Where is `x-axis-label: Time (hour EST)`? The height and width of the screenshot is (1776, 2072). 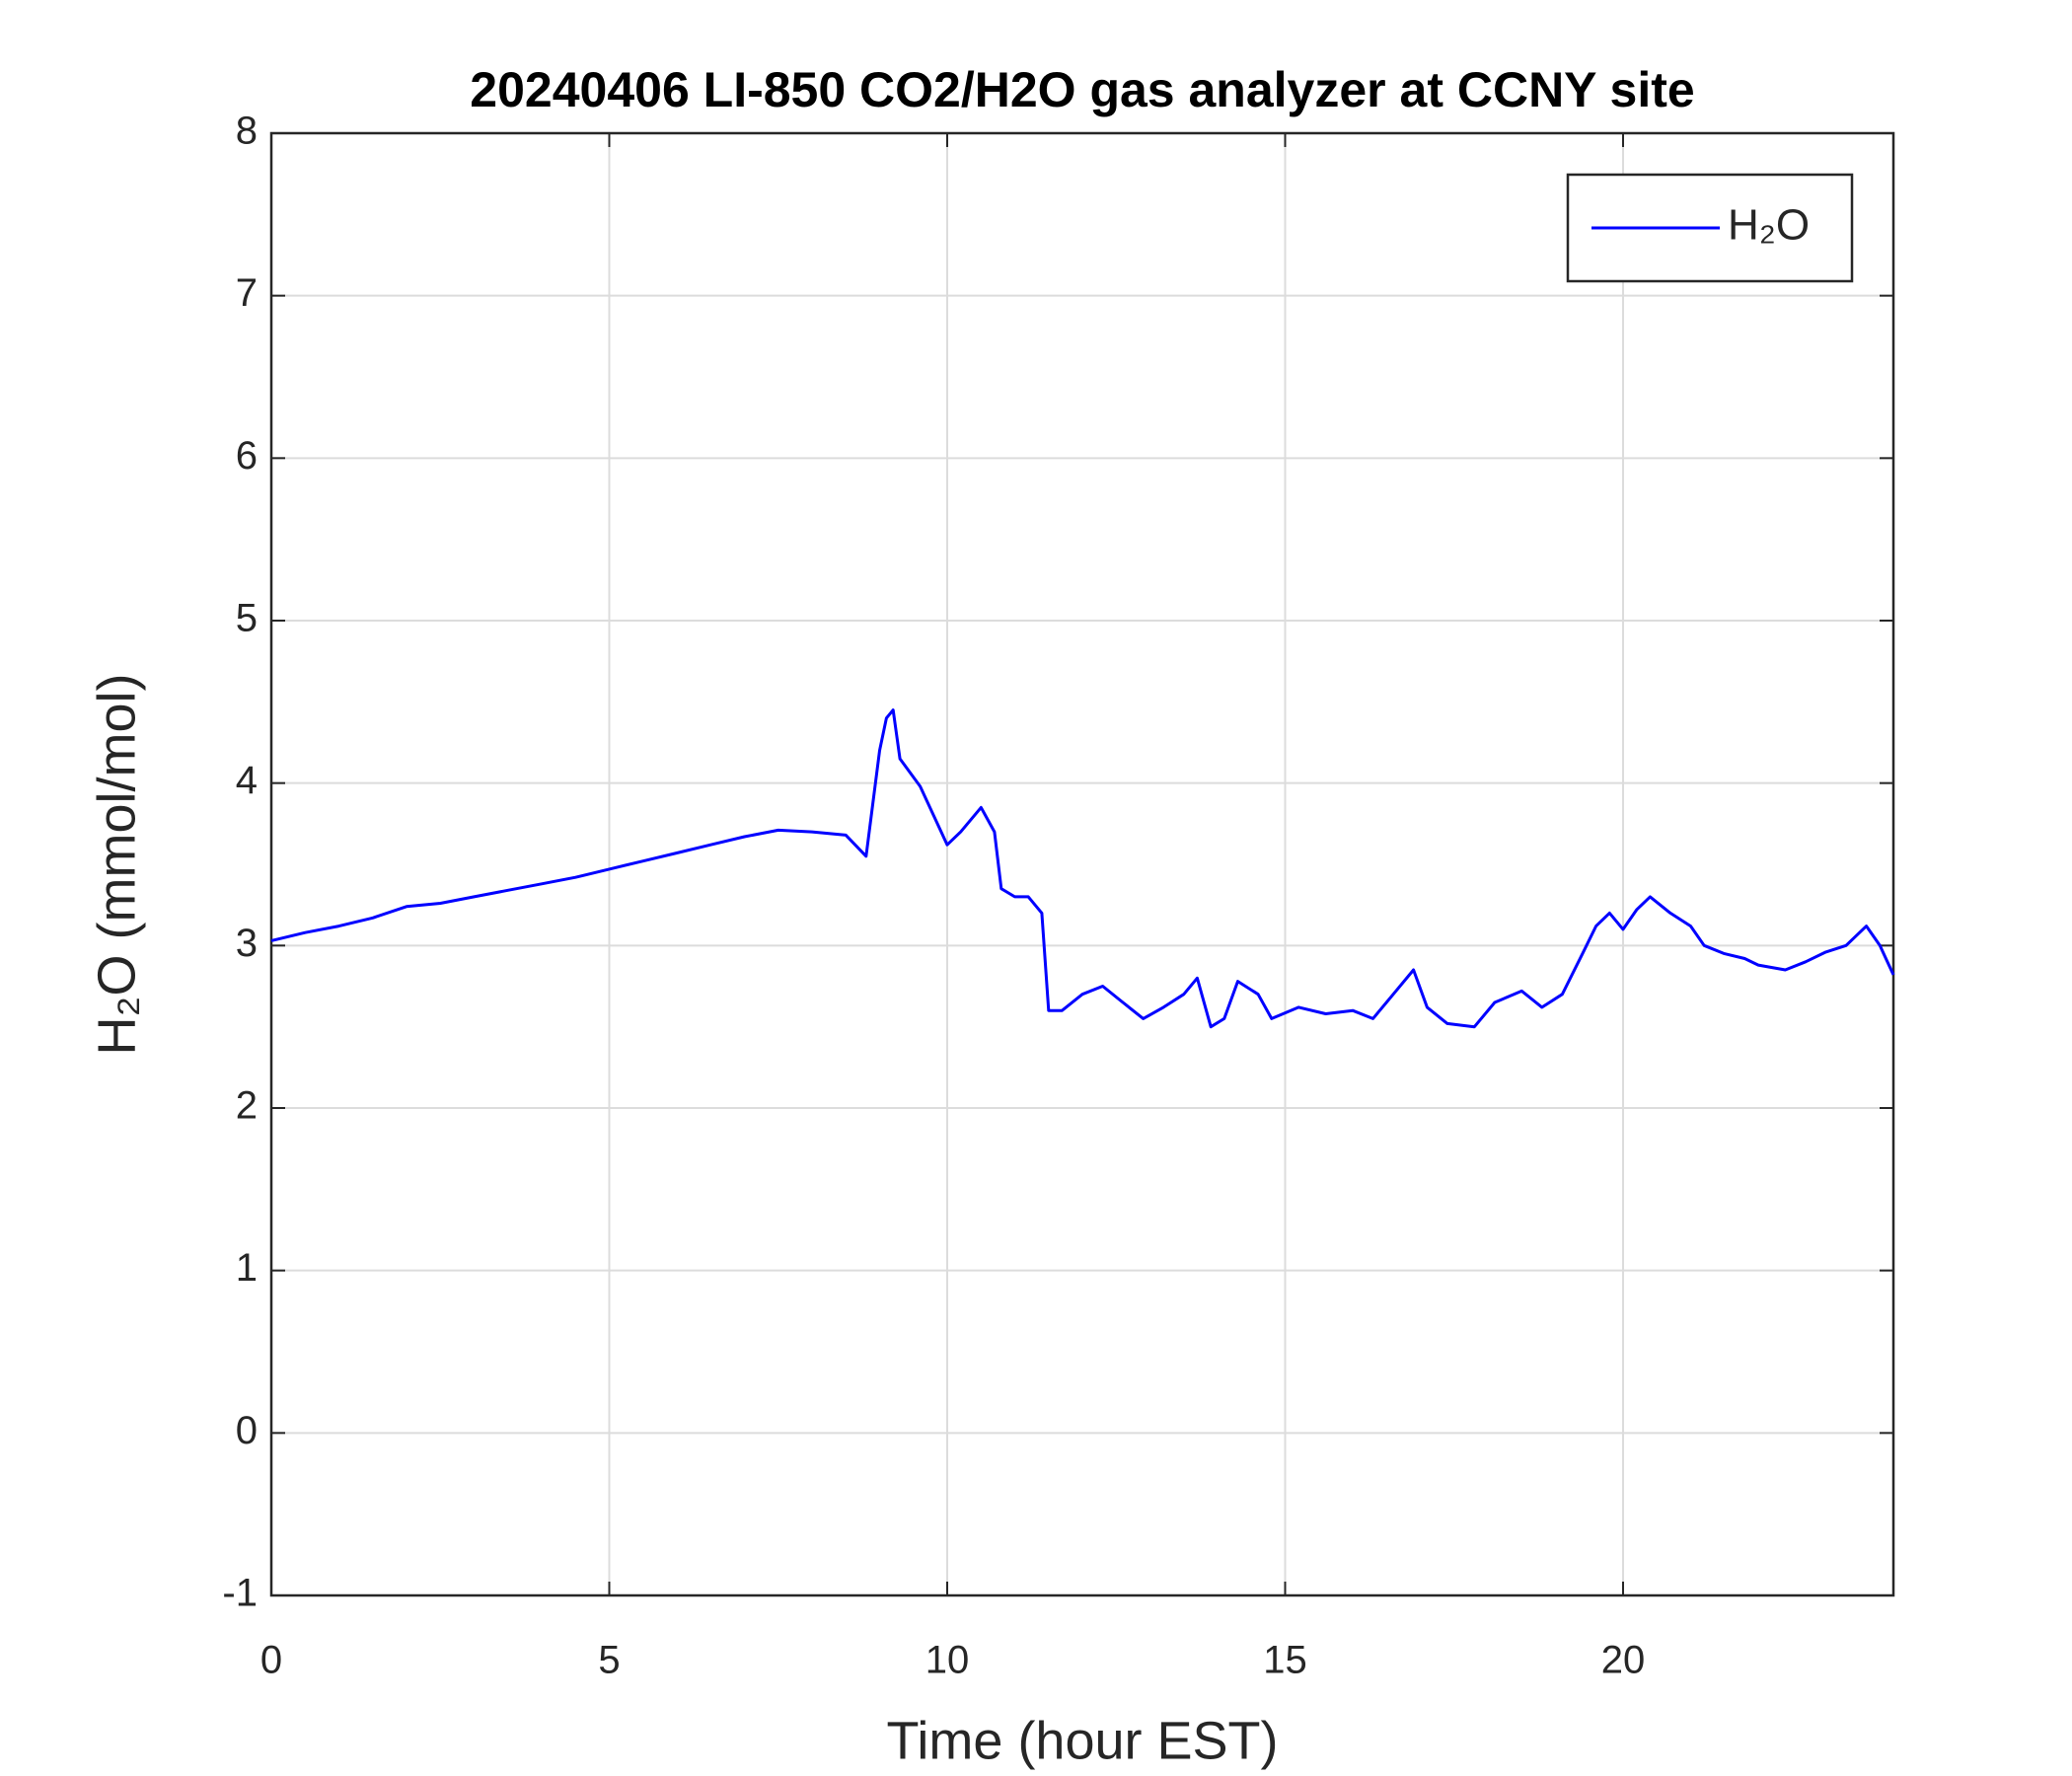 x-axis-label: Time (hour EST) is located at coordinates (1082, 1741).